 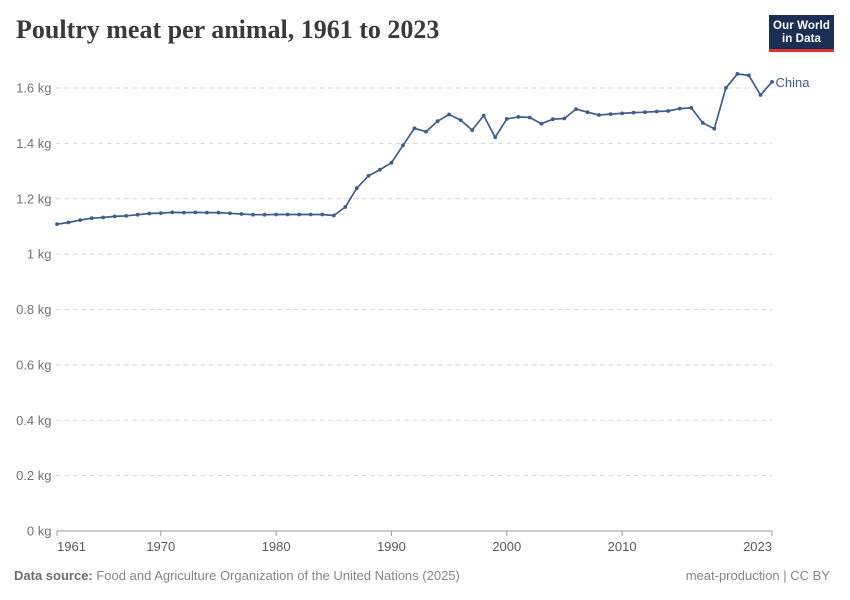 I want to click on svg-text: 0.8 kg, so click(x=33, y=309).